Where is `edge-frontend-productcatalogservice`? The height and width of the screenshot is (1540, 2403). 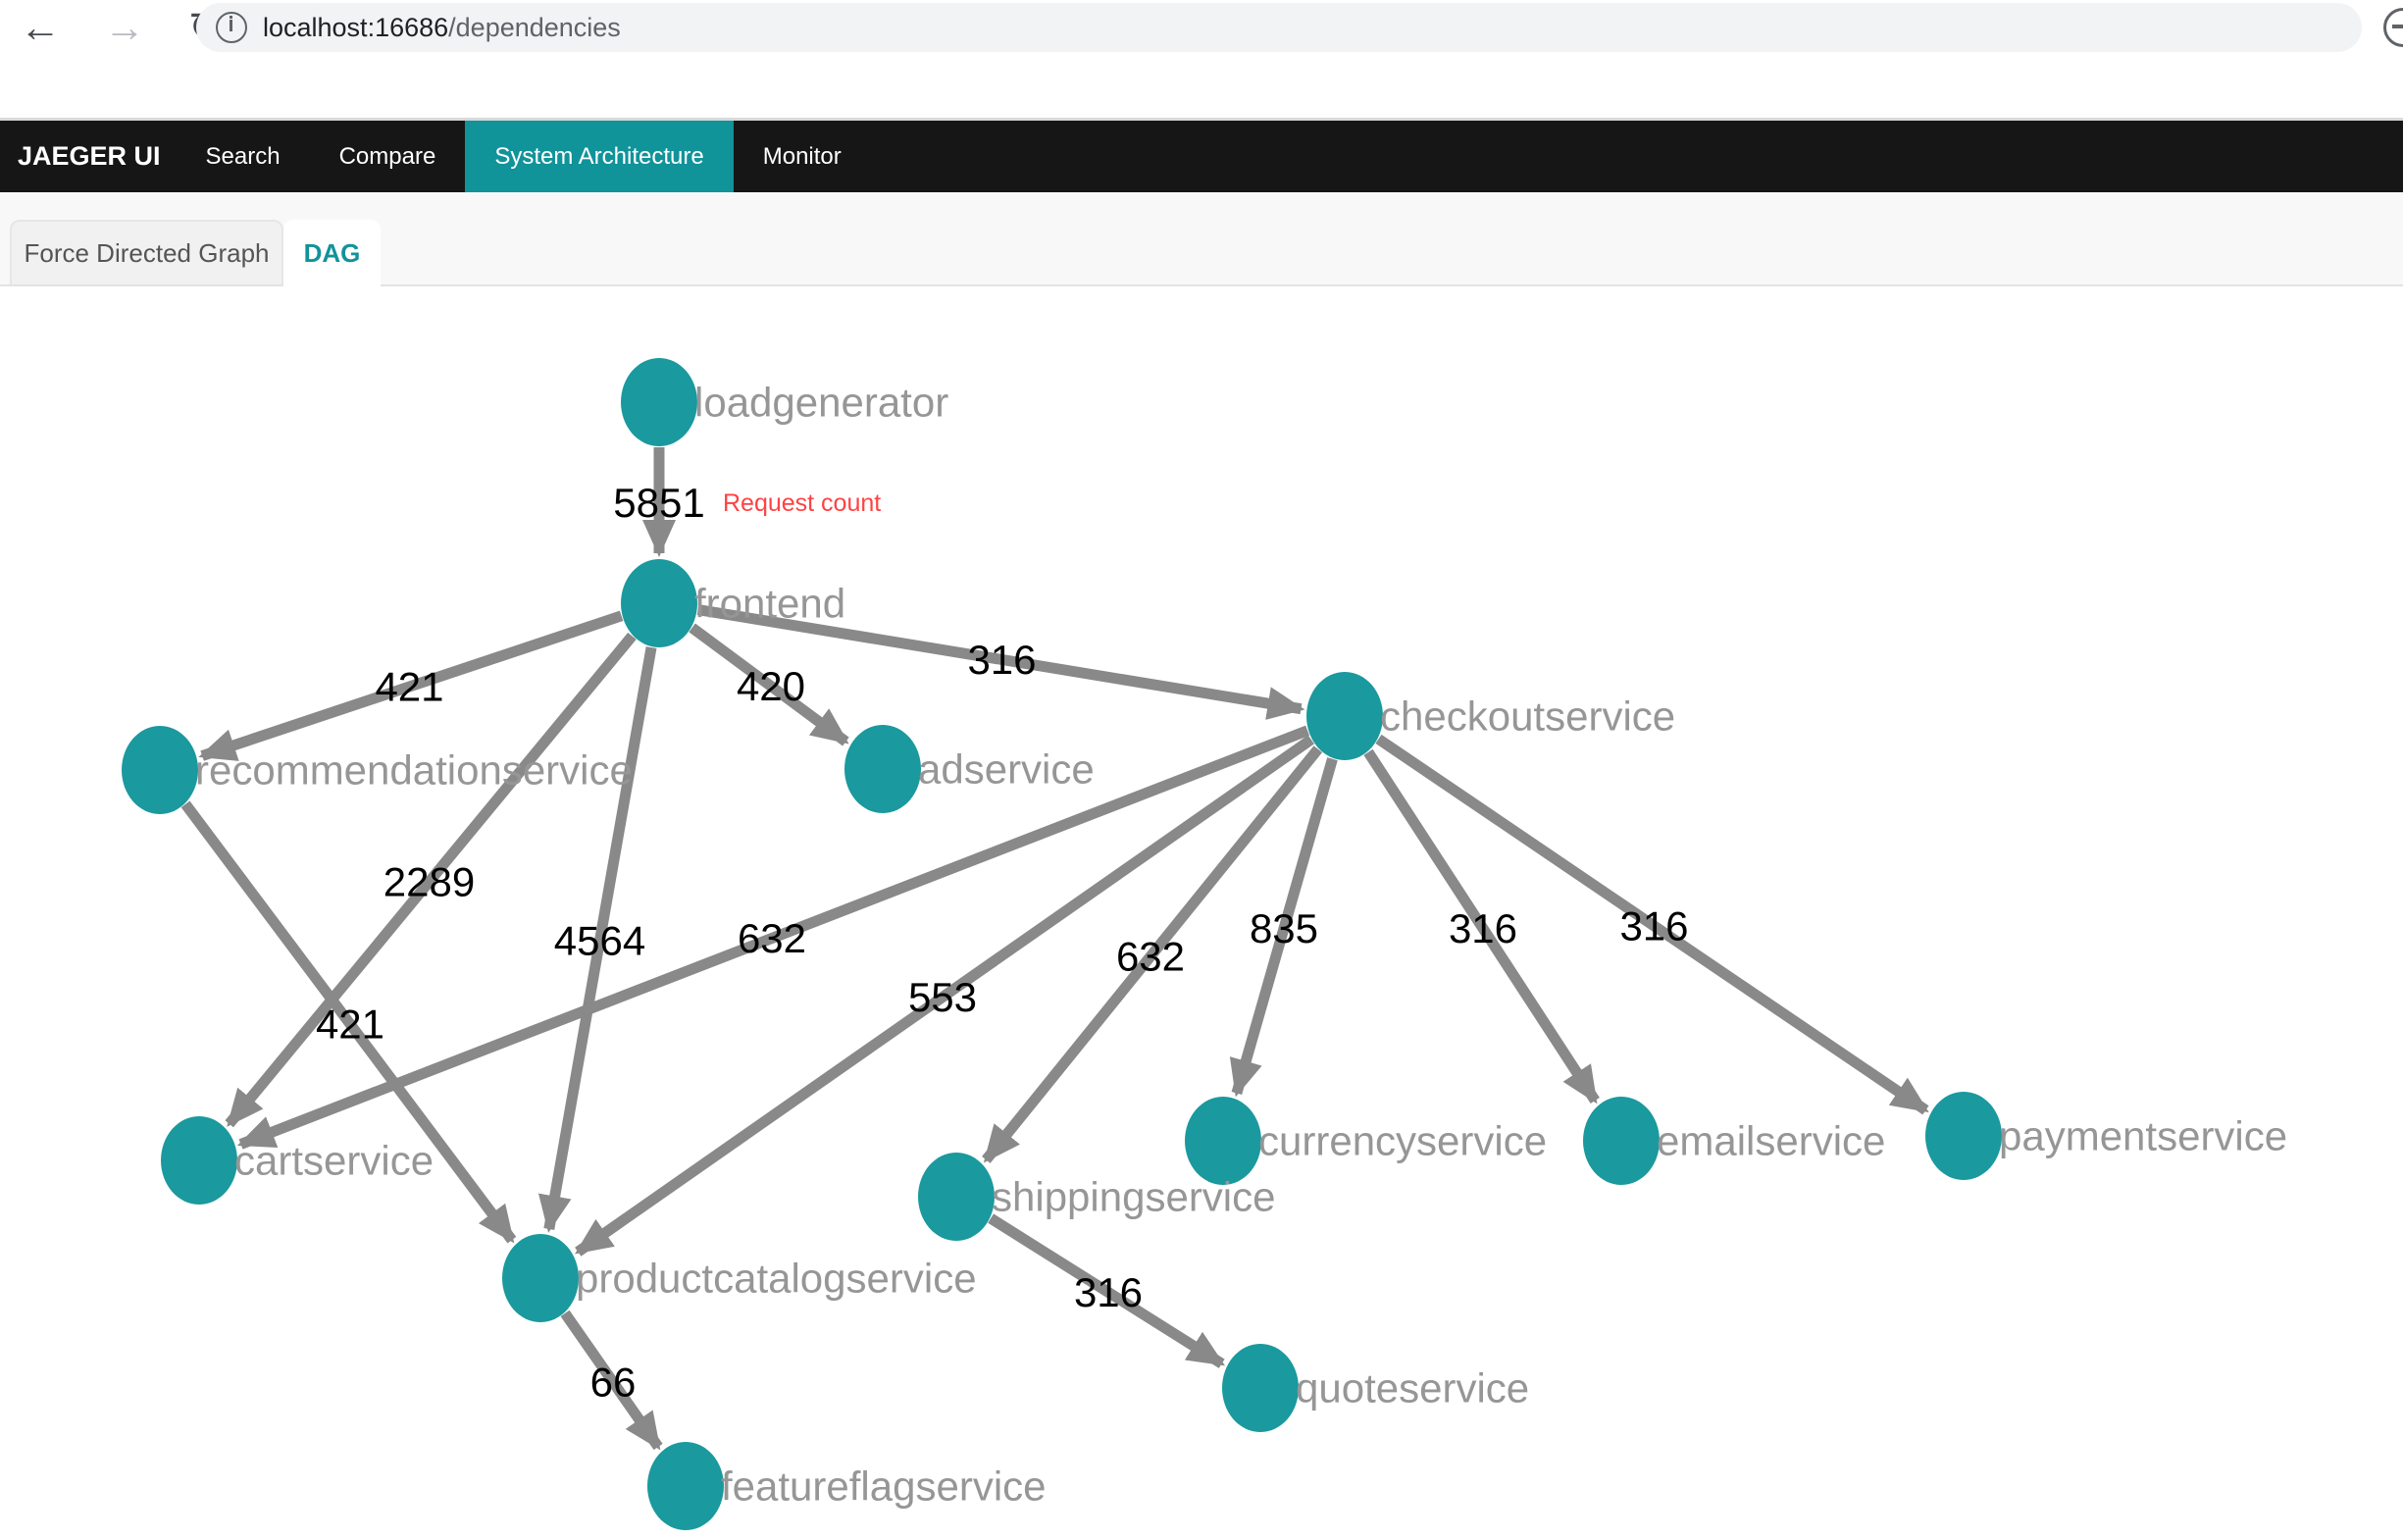 edge-frontend-productcatalogservice is located at coordinates (597, 939).